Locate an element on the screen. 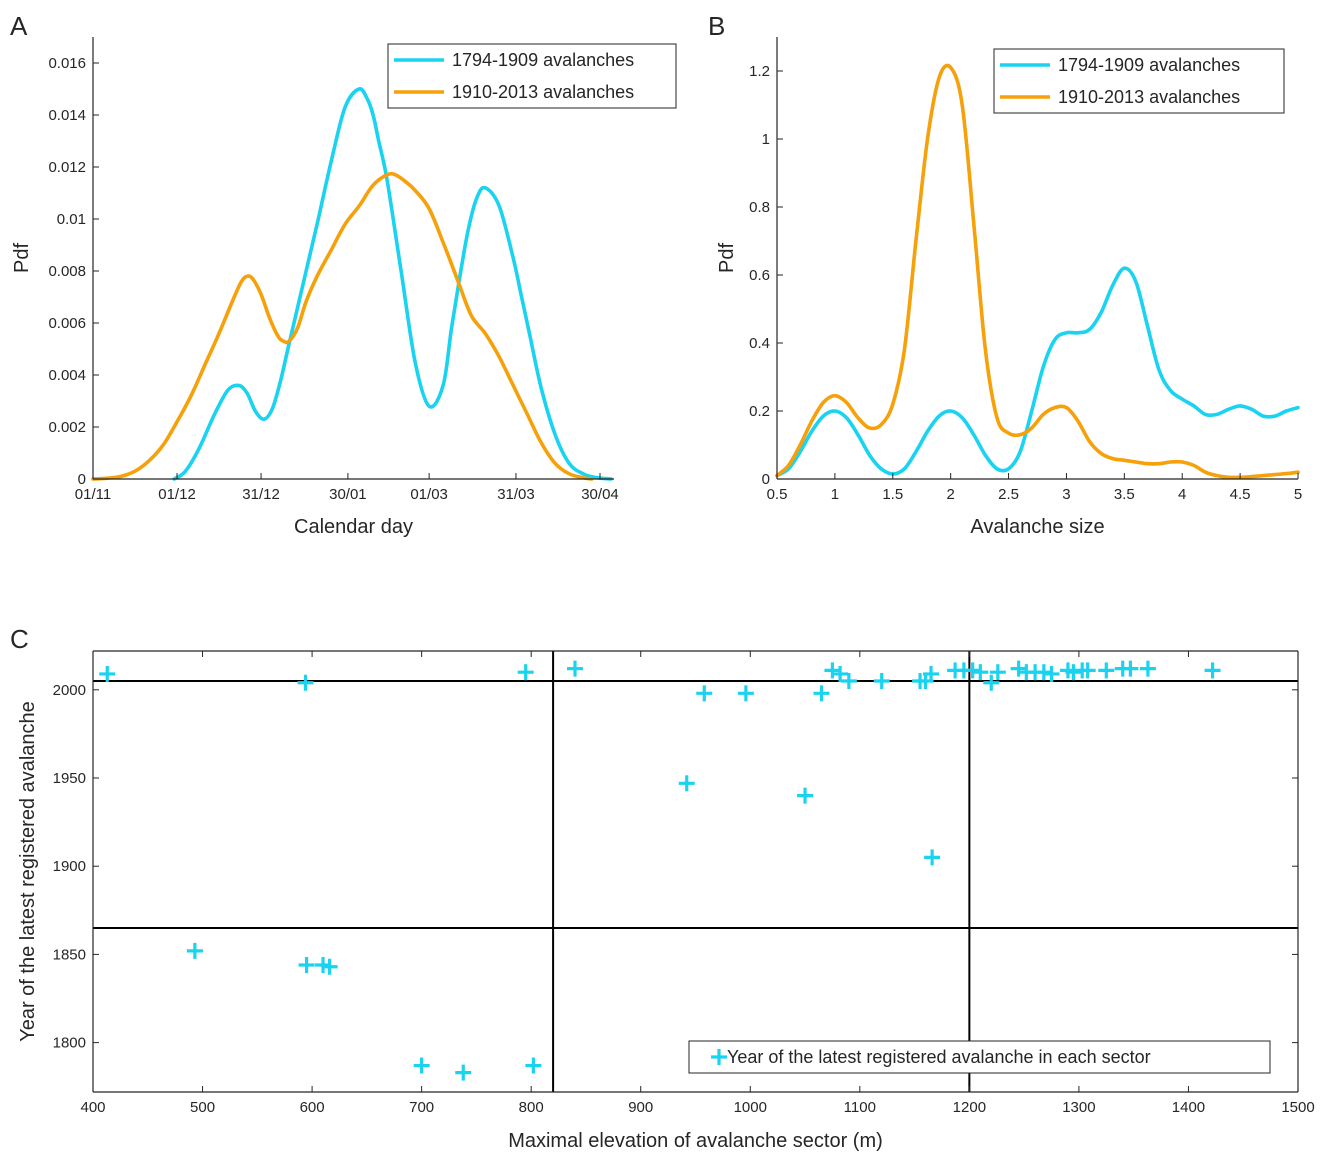  y-tick-label: 1 is located at coordinates (766, 139).